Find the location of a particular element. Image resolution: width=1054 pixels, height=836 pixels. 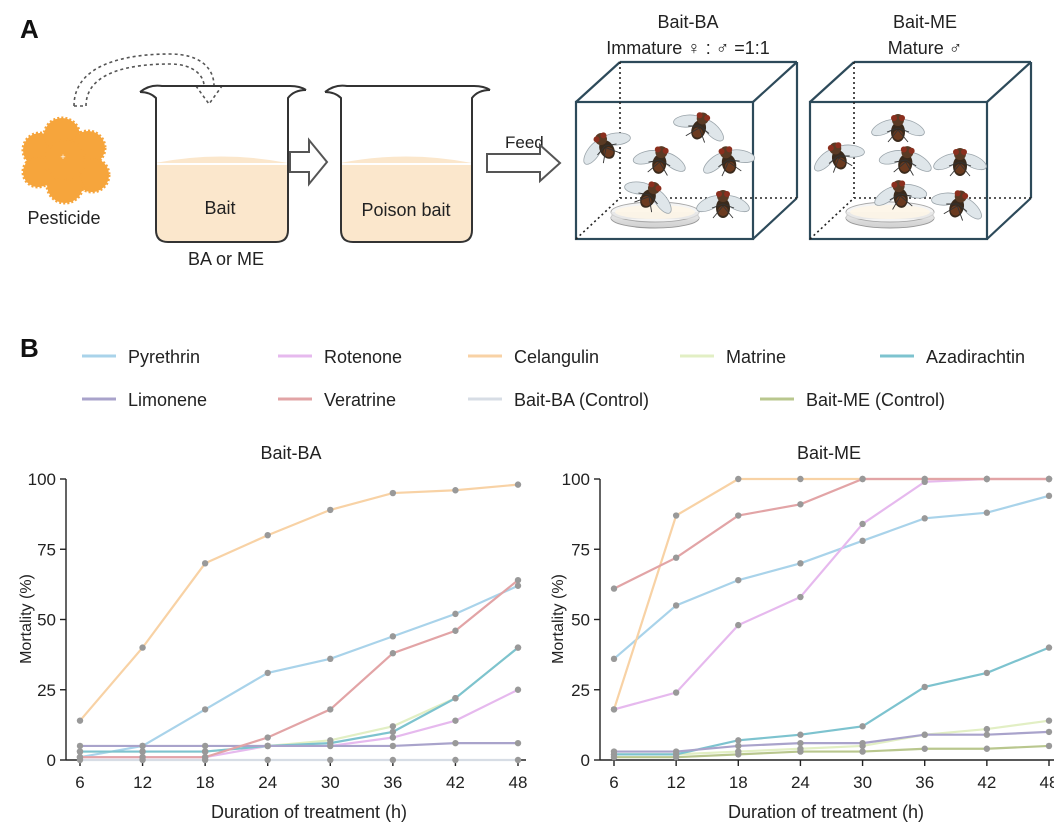

series-azadirachtin is located at coordinates (831, 701).